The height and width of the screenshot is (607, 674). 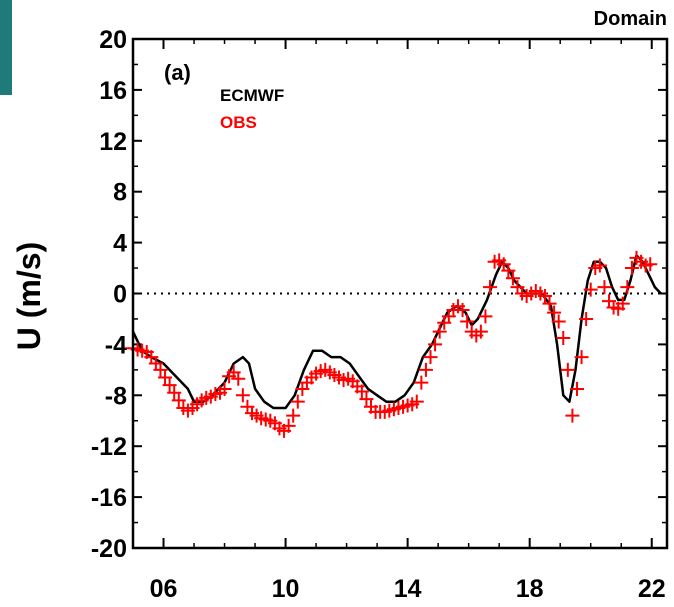 What do you see at coordinates (652, 589) in the screenshot?
I see `x-tick-label: 22` at bounding box center [652, 589].